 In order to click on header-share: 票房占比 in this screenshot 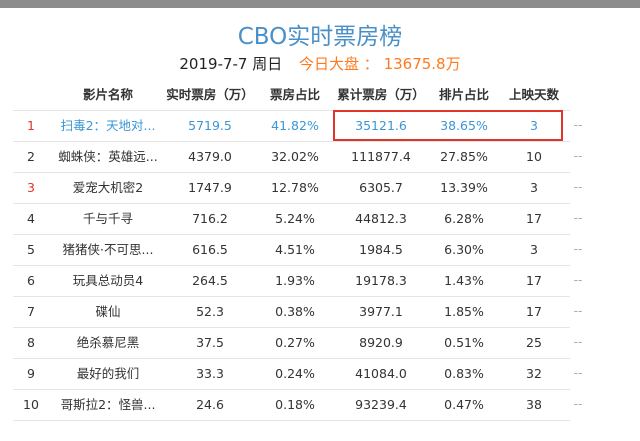, I will do `click(294, 94)`.